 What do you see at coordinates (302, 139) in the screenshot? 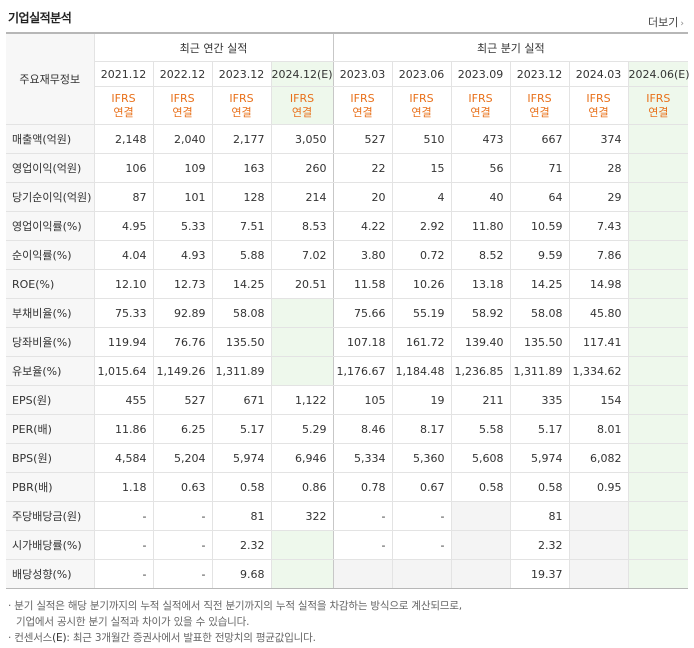
I see `table-cell: 3,050` at bounding box center [302, 139].